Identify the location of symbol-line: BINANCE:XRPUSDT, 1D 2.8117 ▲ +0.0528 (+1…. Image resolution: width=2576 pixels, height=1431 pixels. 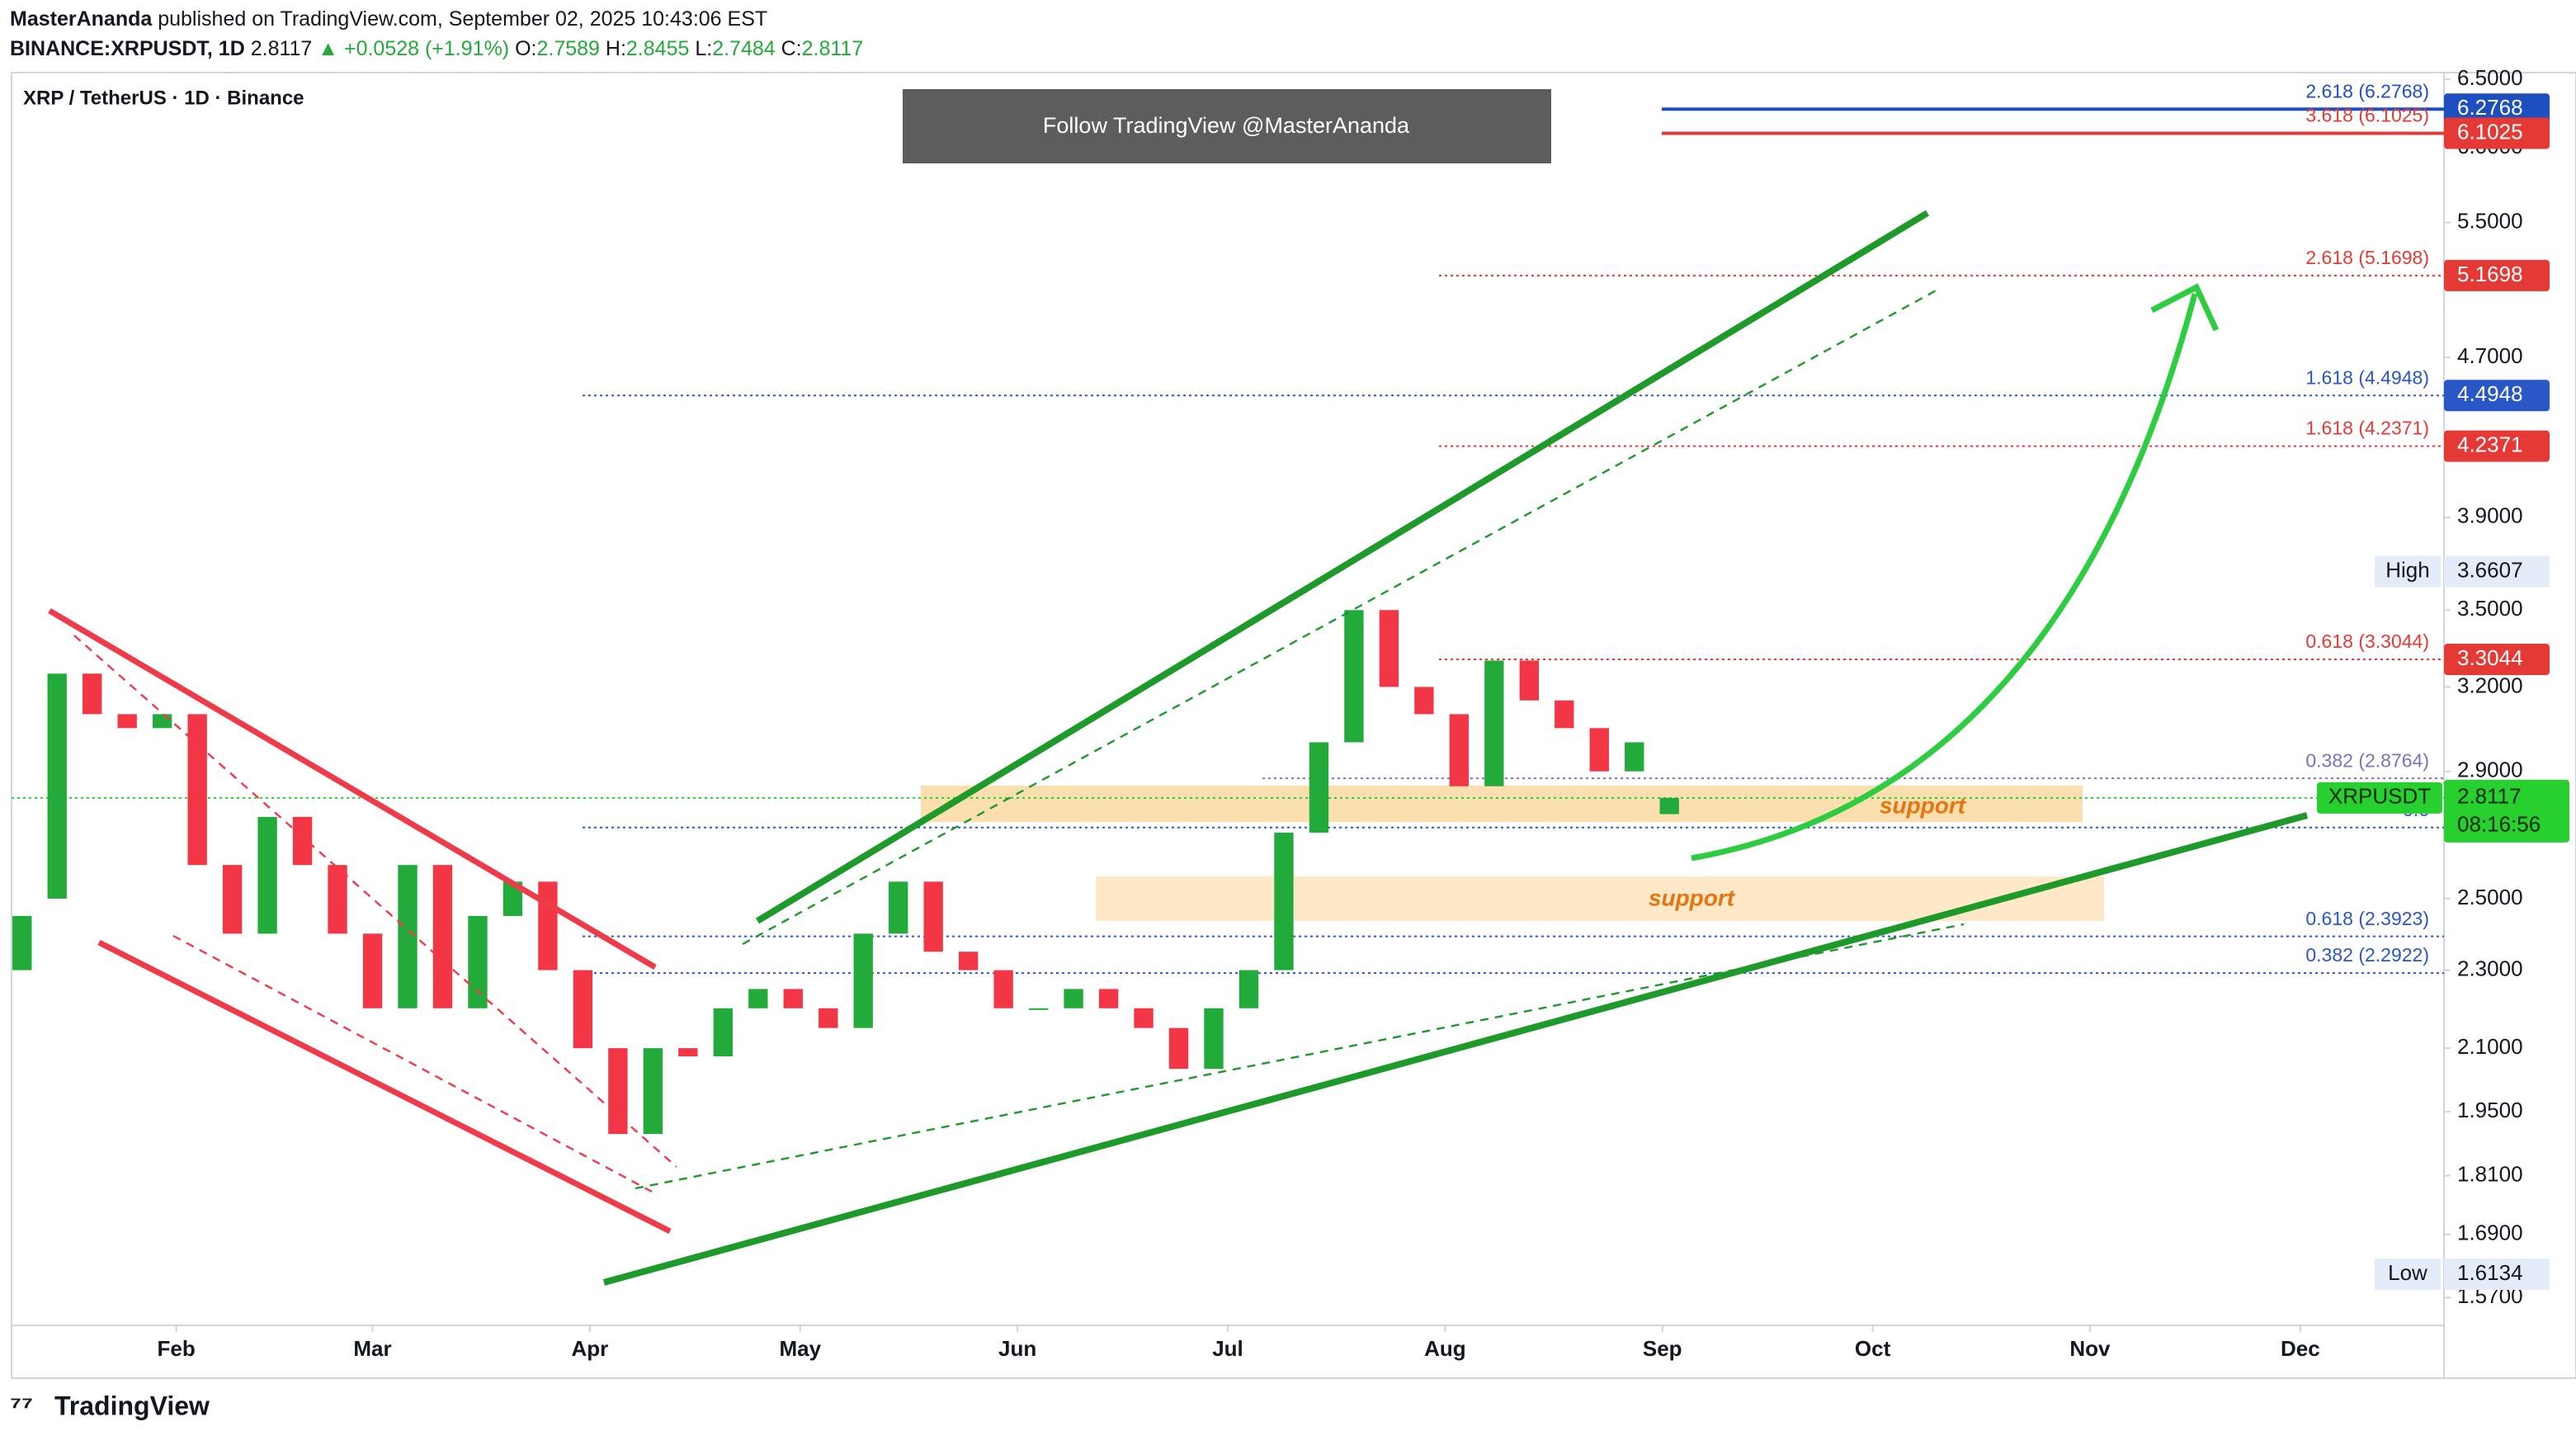
(436, 48).